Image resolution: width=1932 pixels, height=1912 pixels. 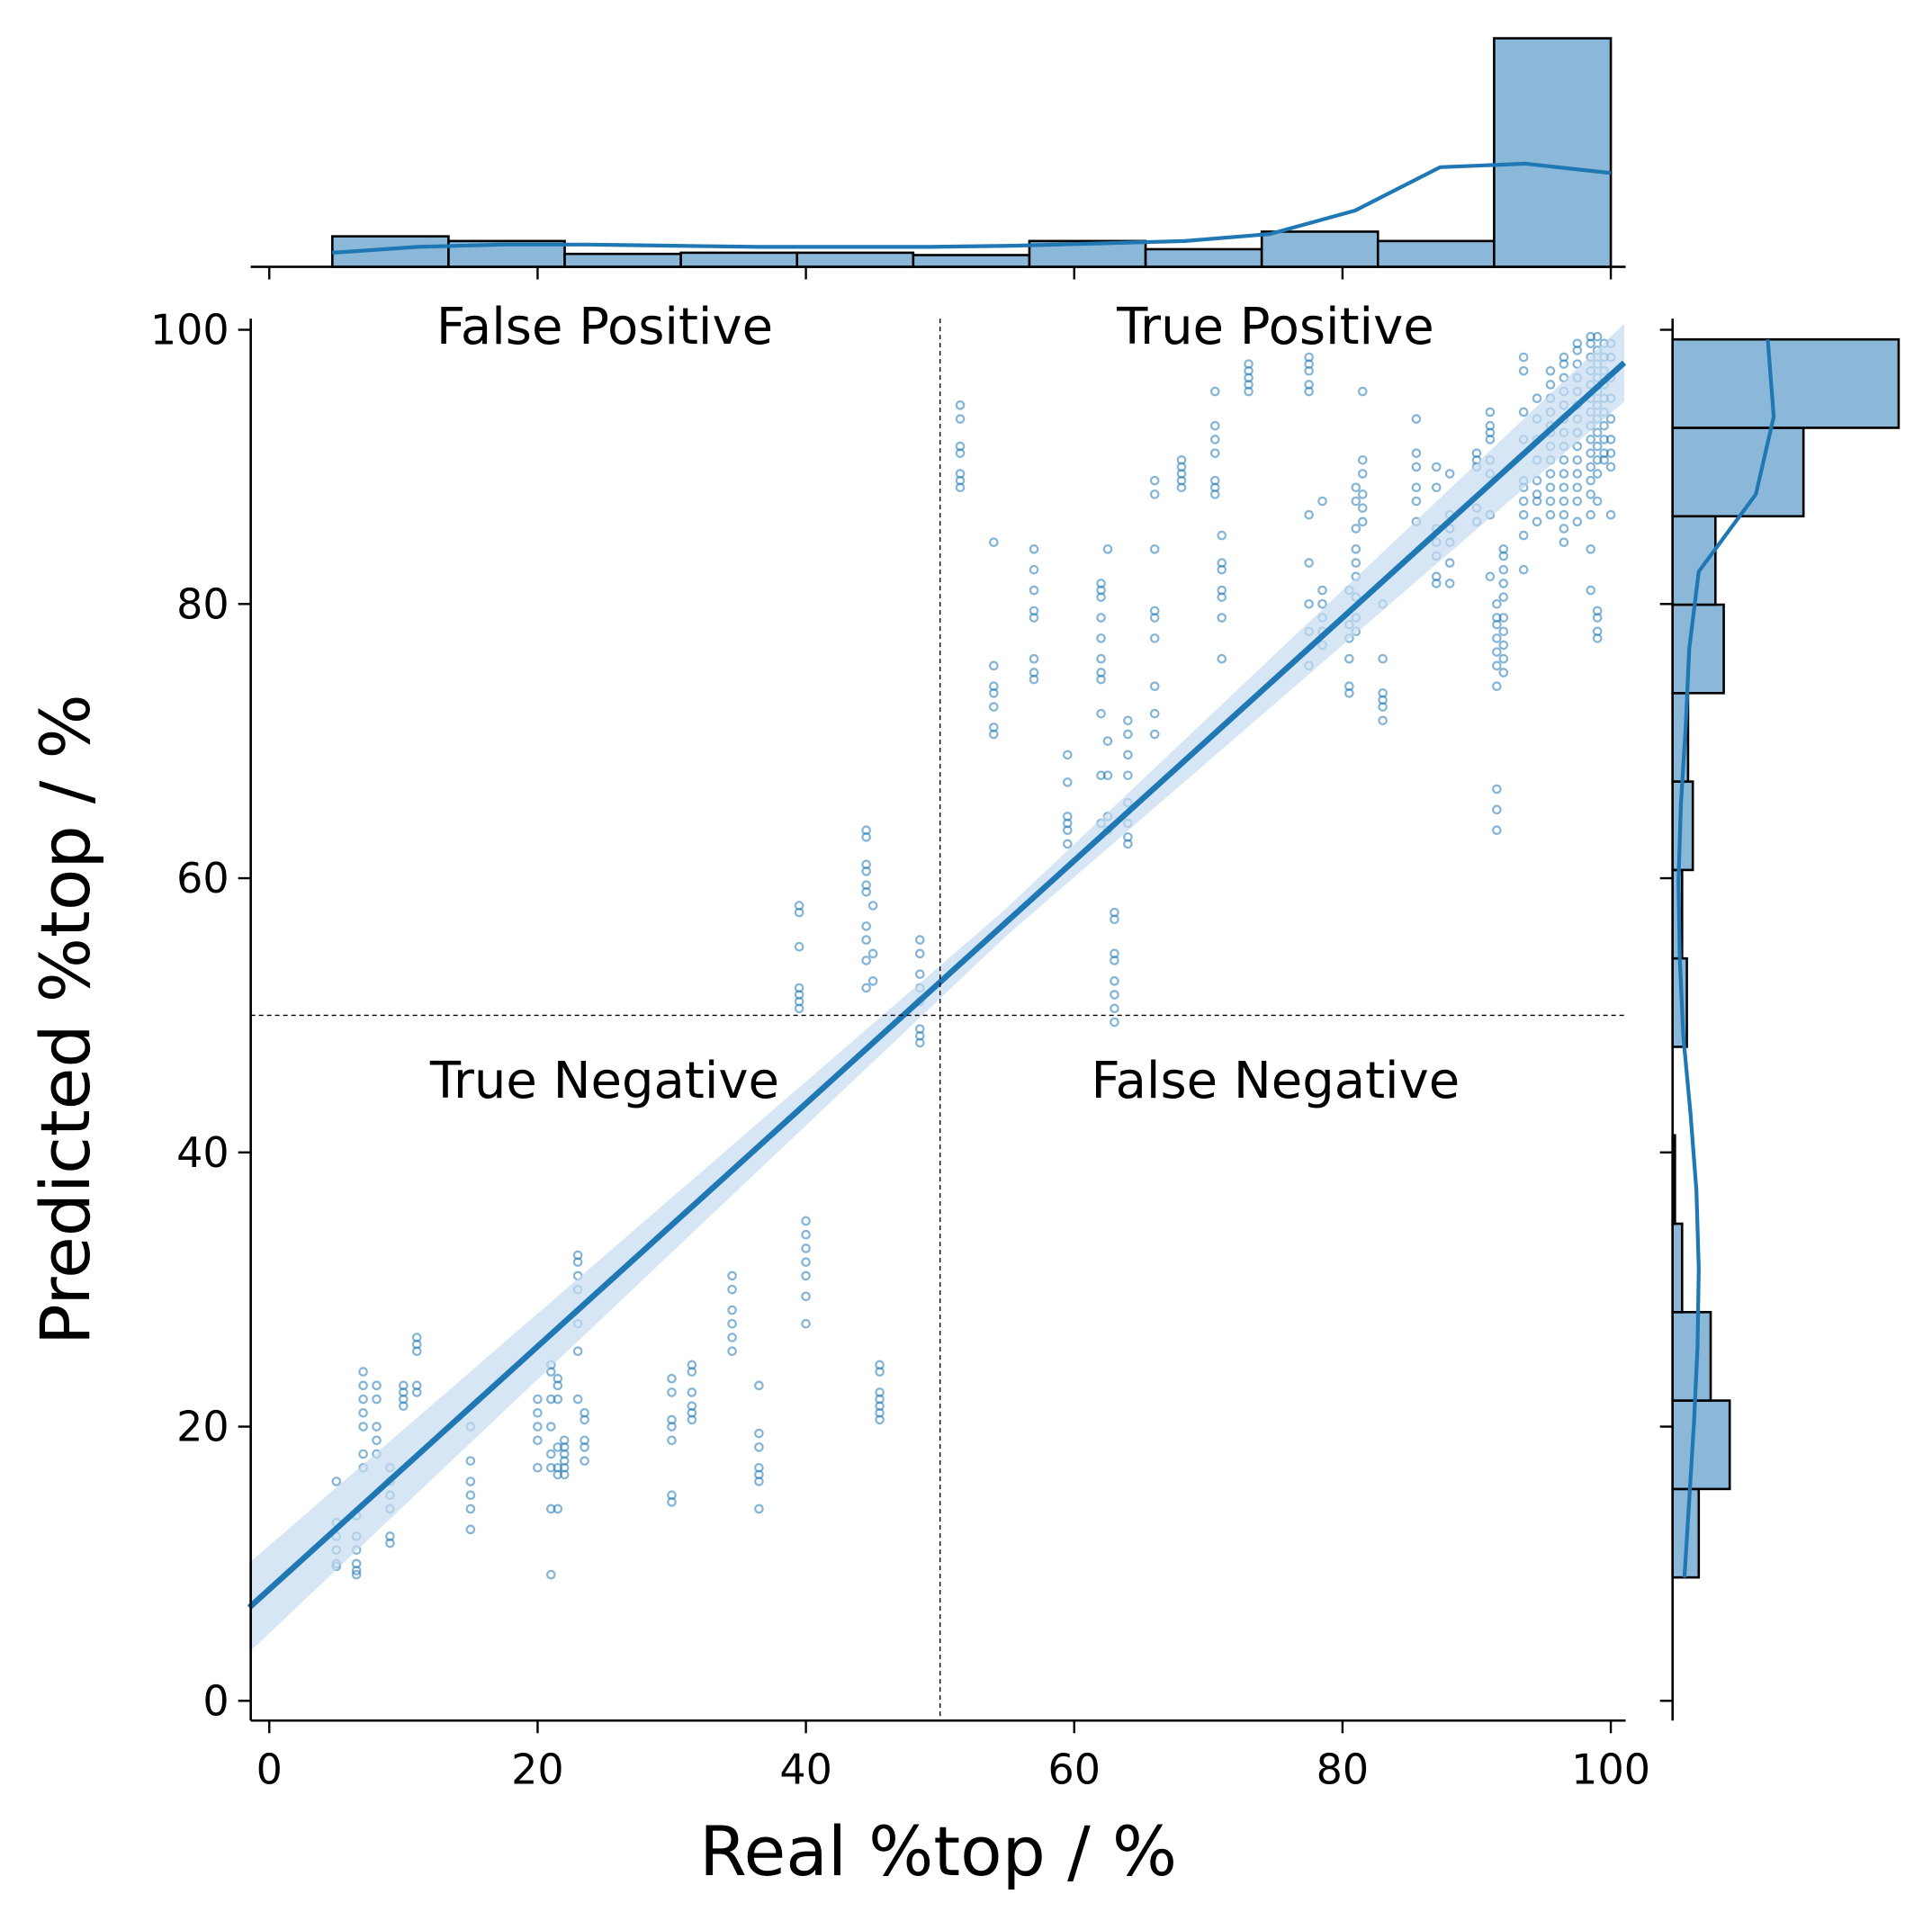 I want to click on x-tick-label: 80, so click(x=1343, y=1769).